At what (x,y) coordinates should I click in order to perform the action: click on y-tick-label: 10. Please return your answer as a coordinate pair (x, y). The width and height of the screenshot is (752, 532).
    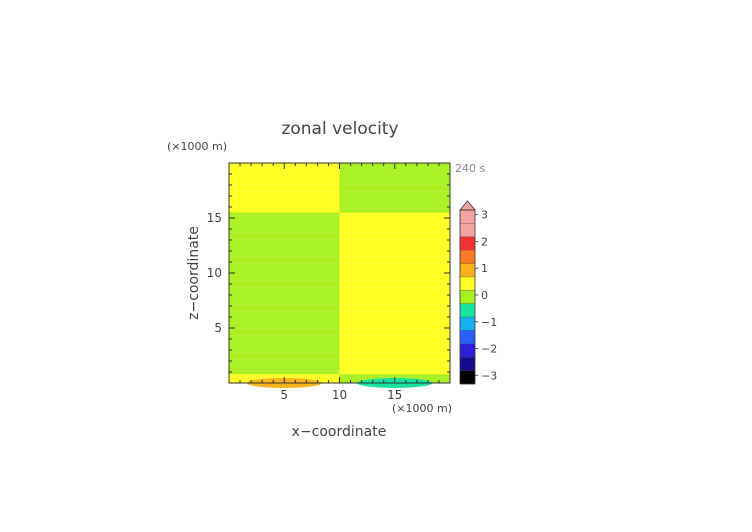
    Looking at the image, I should click on (214, 273).